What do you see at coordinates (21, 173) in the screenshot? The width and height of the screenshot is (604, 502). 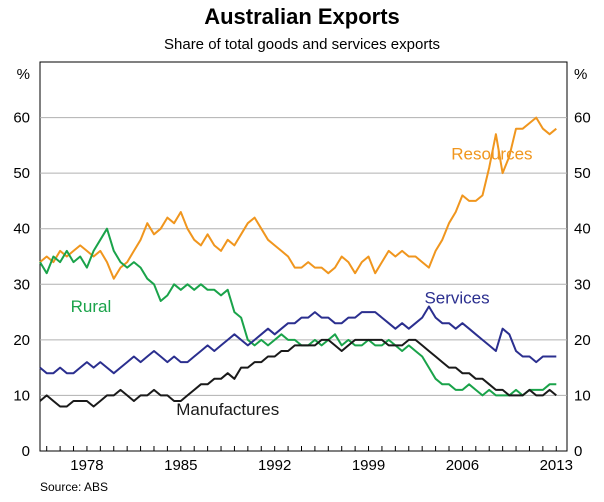 I see `y-tick-label-left: 50` at bounding box center [21, 173].